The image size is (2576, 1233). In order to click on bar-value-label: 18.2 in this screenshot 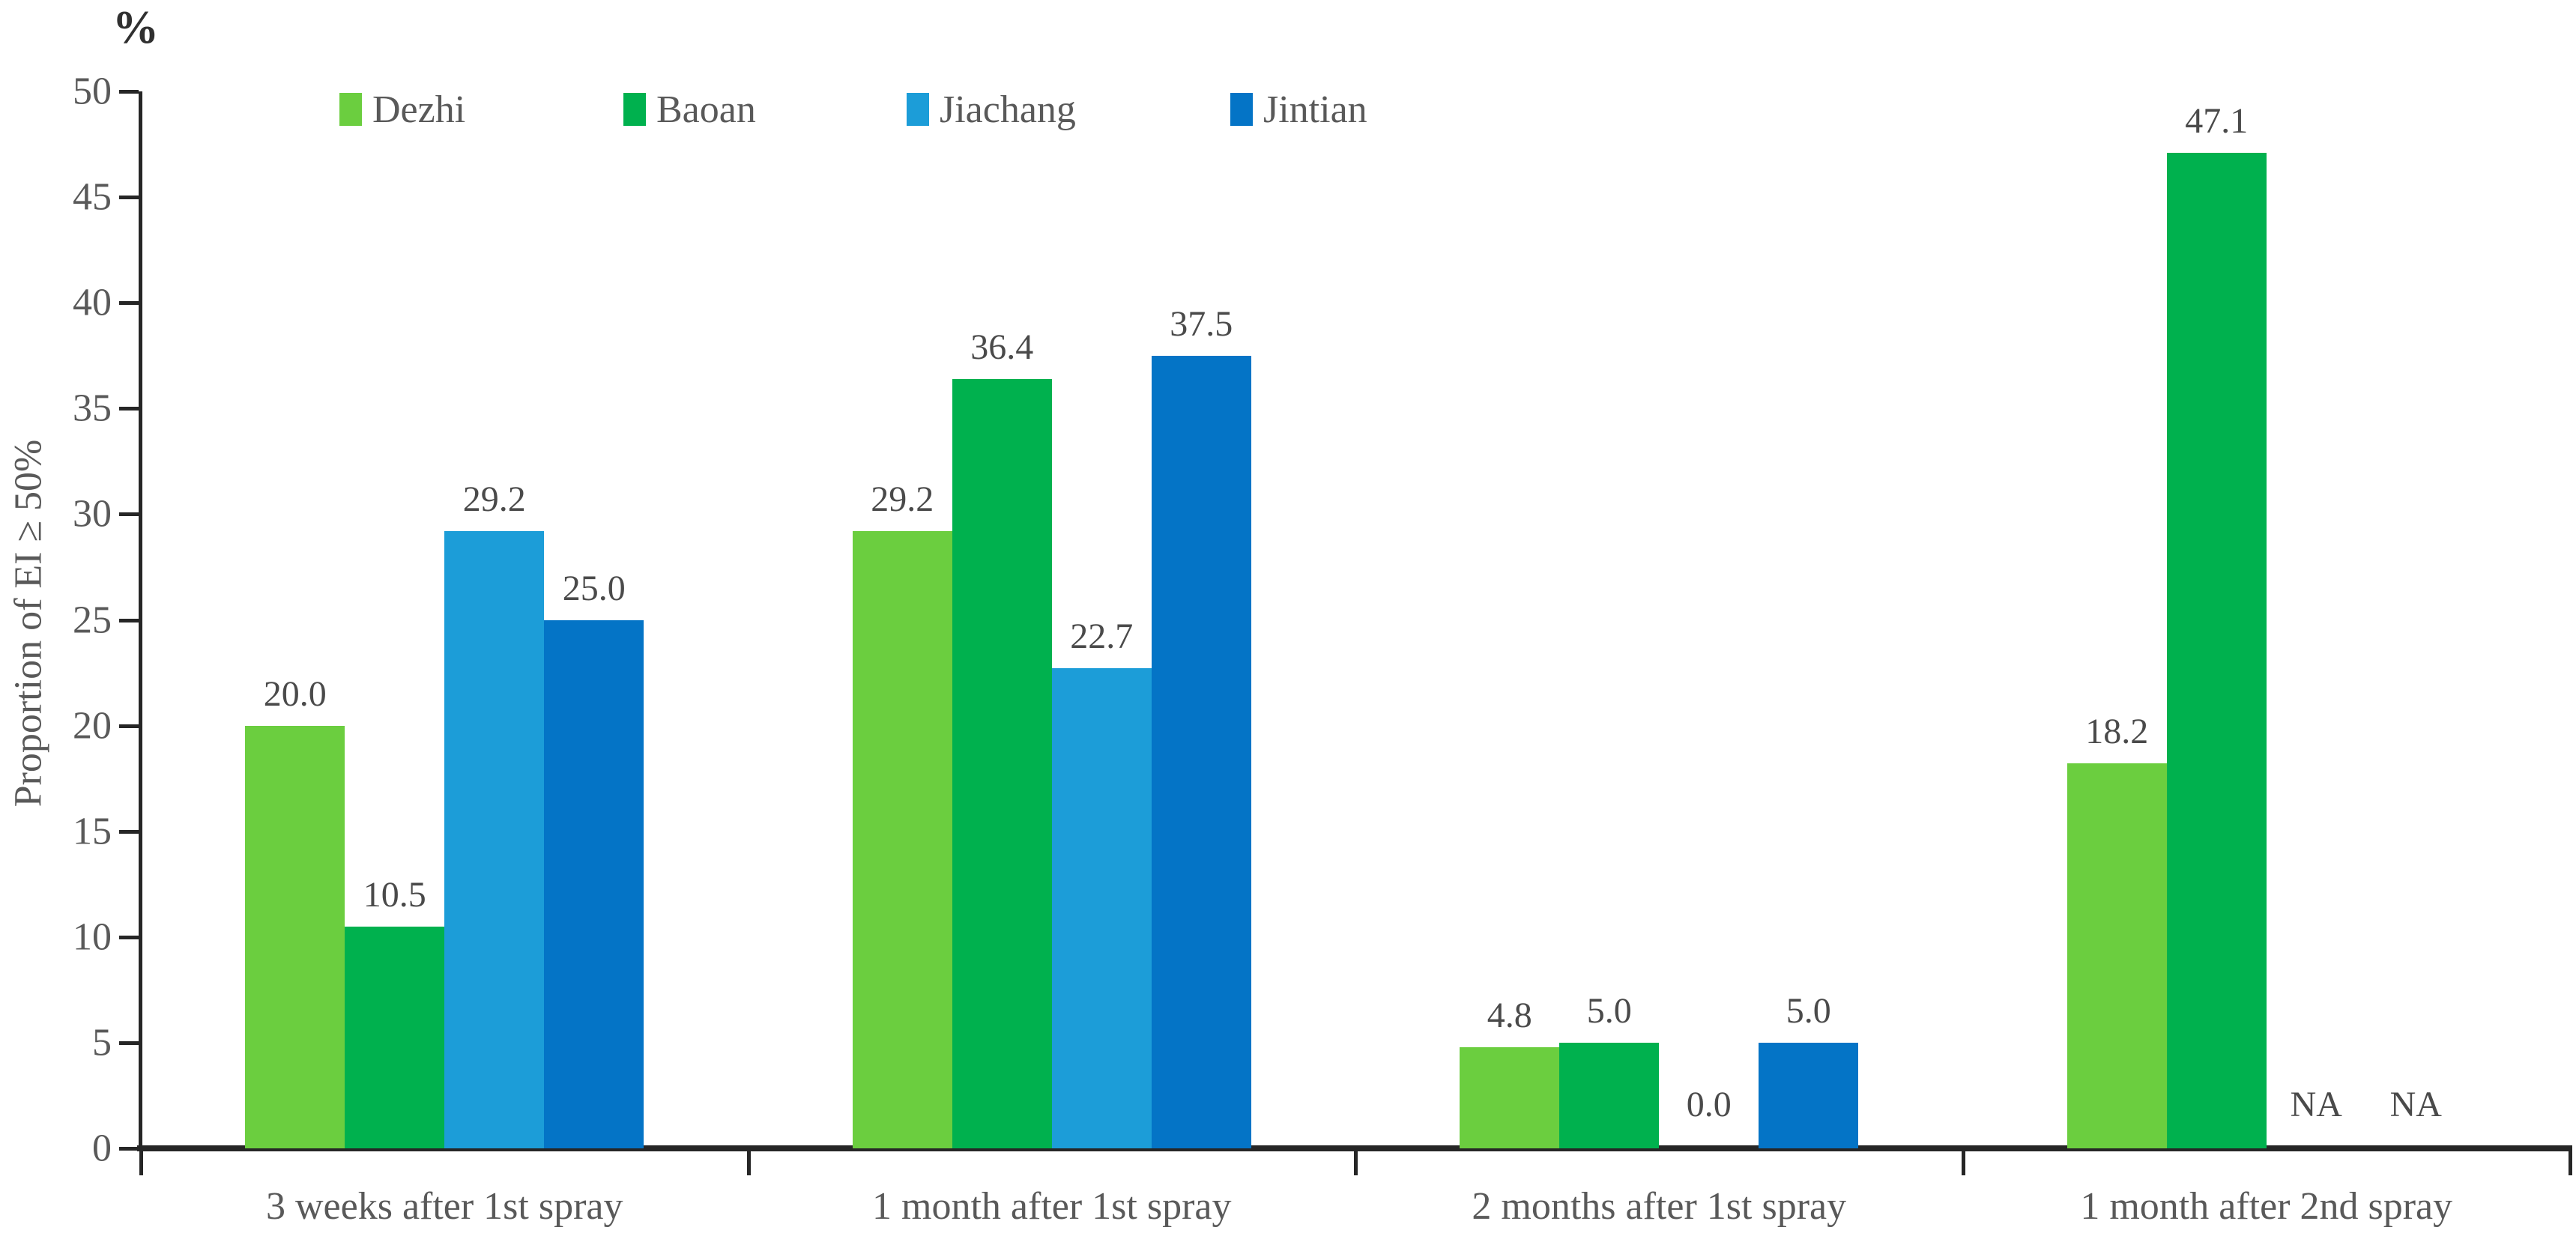, I will do `click(2117, 732)`.